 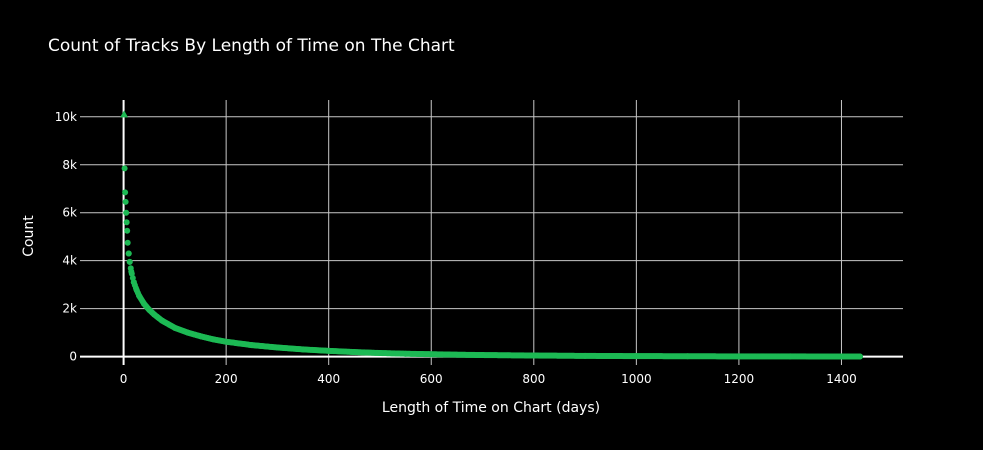 I want to click on y-tick-label: 8k, so click(x=69, y=165).